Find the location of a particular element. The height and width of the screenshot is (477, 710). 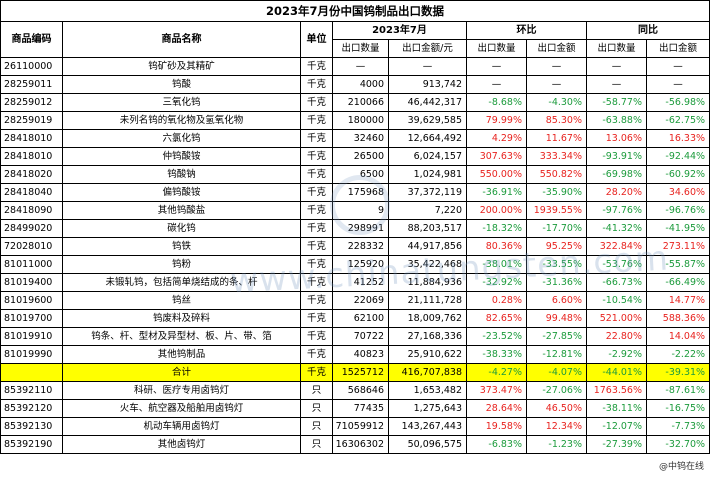

row-yoy-amount: 273.11% is located at coordinates (677, 246).